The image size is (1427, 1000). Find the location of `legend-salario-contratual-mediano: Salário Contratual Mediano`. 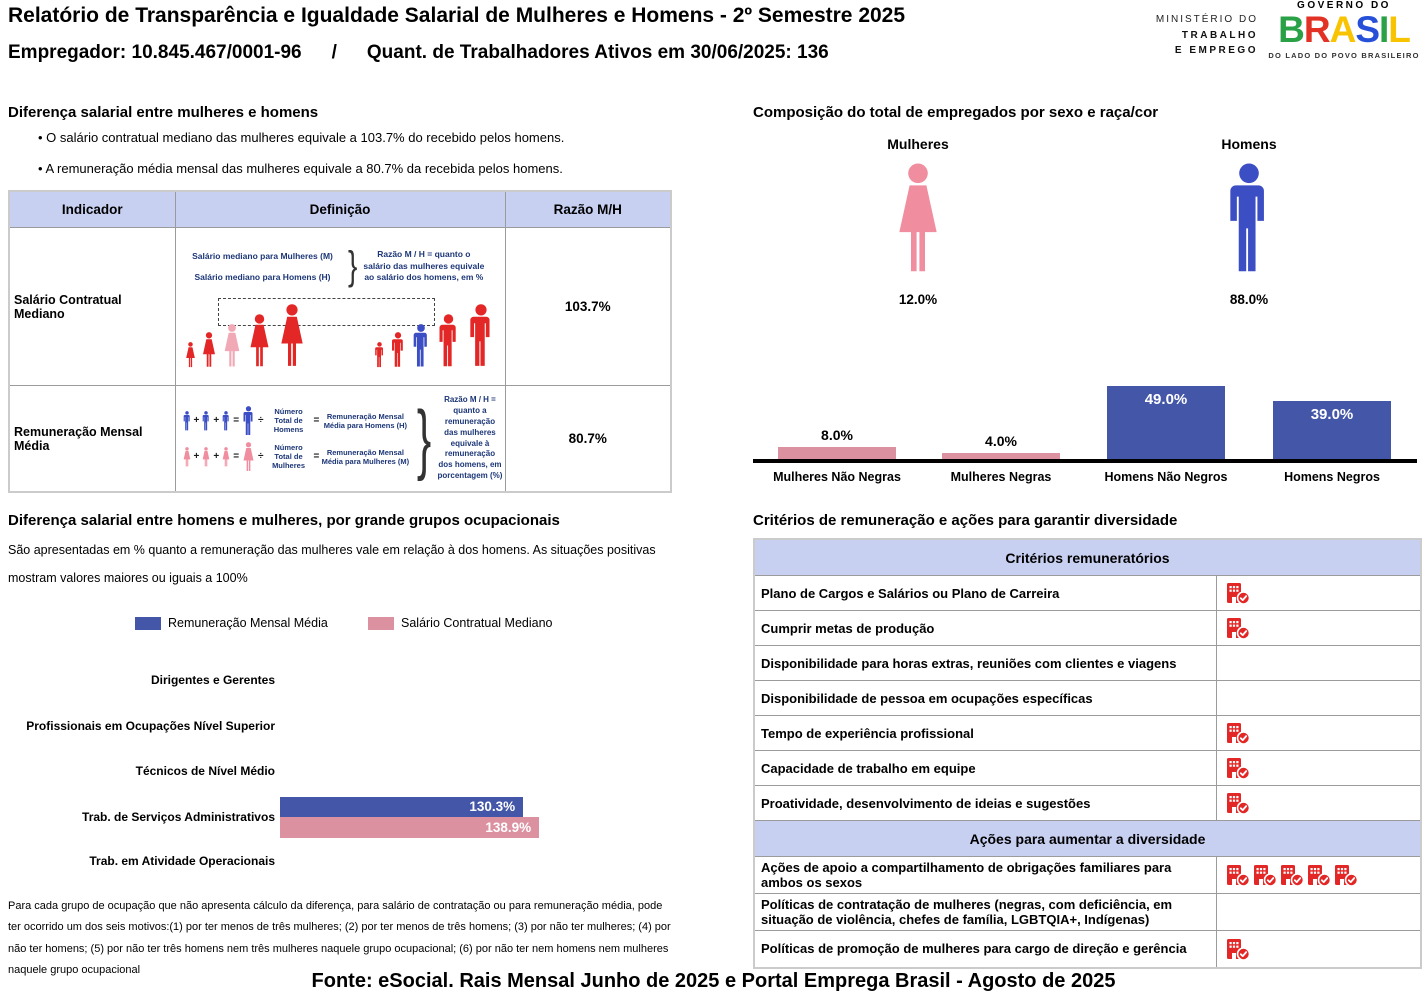

legend-salario-contratual-mediano: Salário Contratual Mediano is located at coordinates (460, 623).